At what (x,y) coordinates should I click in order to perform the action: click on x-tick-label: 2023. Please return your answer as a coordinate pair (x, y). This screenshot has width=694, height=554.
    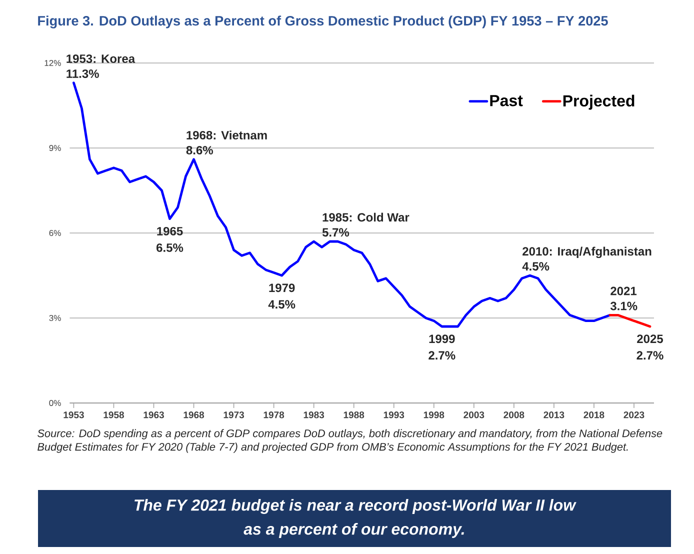
    Looking at the image, I should click on (634, 415).